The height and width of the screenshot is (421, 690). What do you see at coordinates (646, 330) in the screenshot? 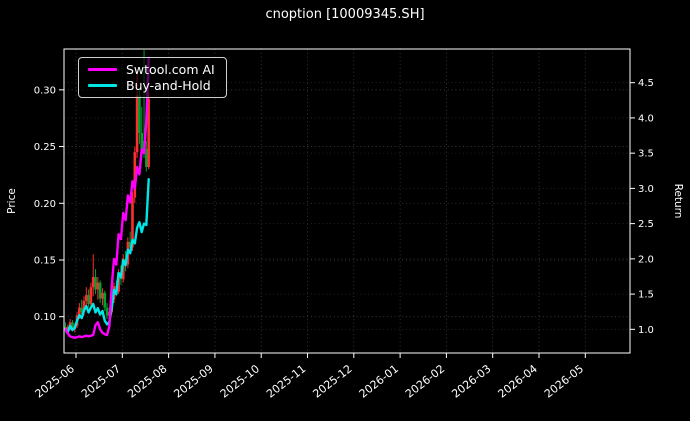
I see `return-tick-label: 1.0` at bounding box center [646, 330].